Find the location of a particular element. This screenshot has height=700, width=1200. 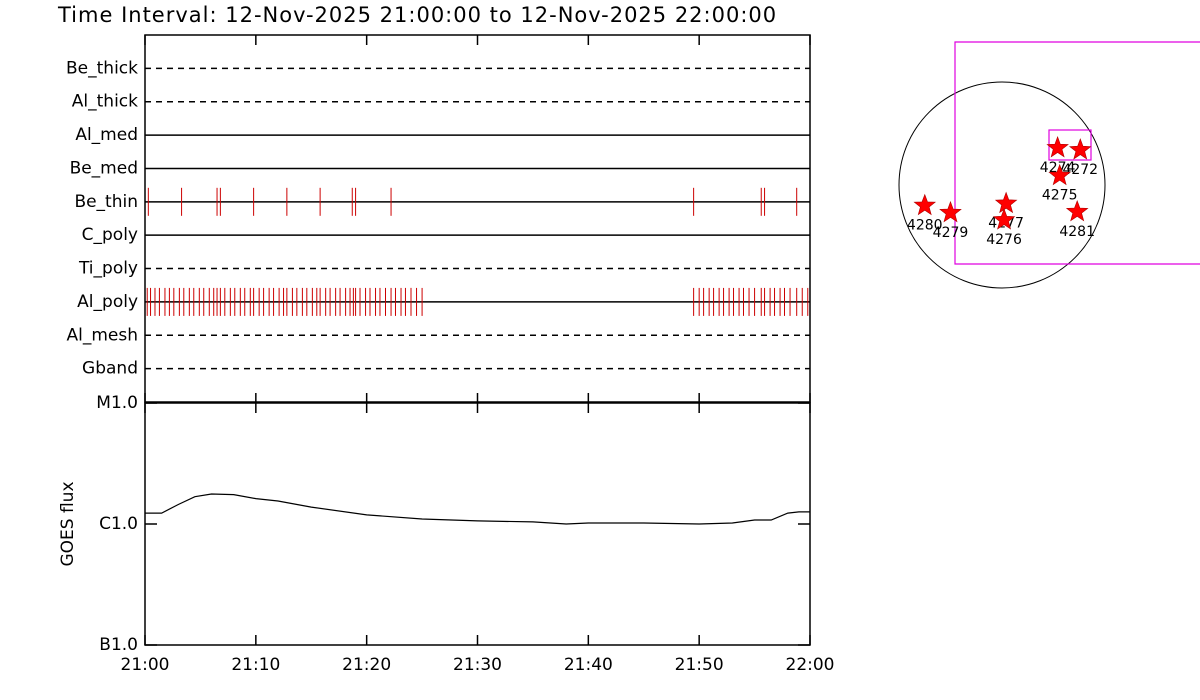

region-label: 4276 is located at coordinates (1004, 240).